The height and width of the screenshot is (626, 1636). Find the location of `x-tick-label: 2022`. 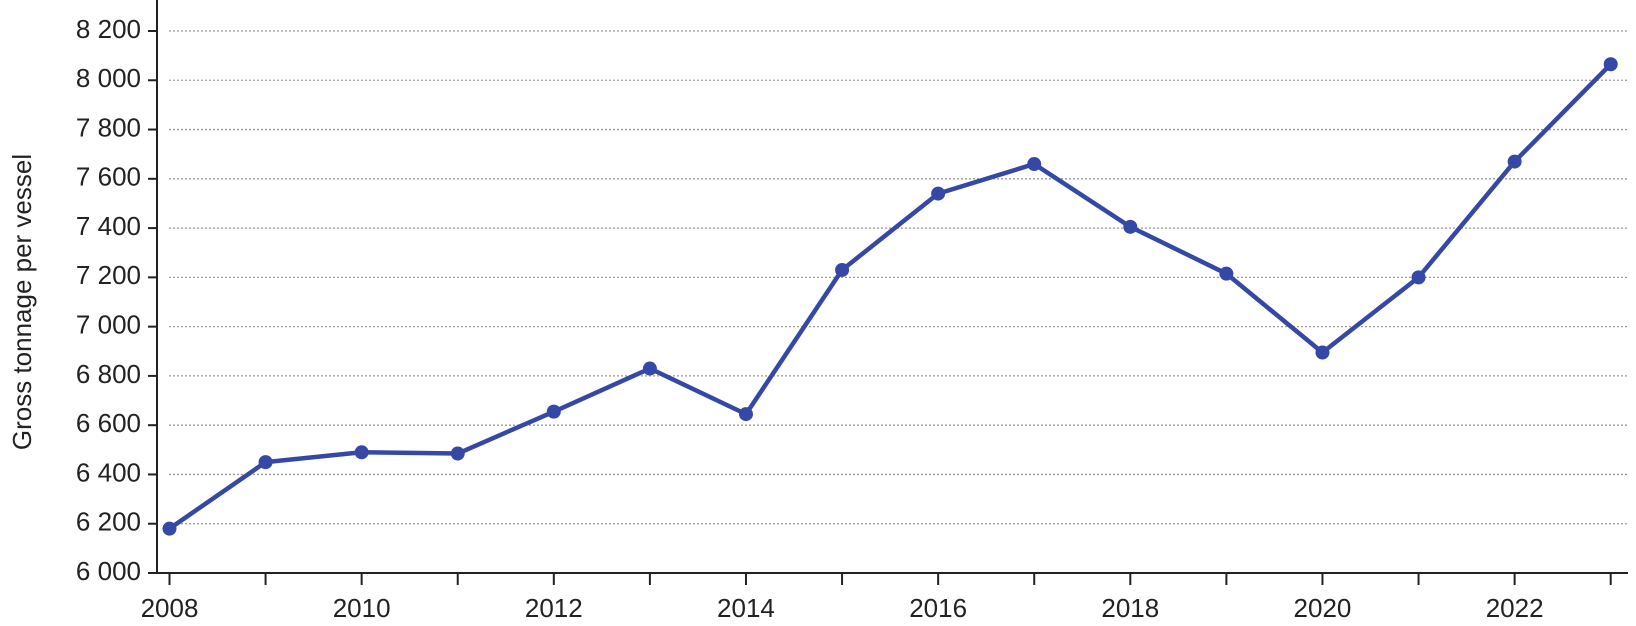

x-tick-label: 2022 is located at coordinates (1515, 608).